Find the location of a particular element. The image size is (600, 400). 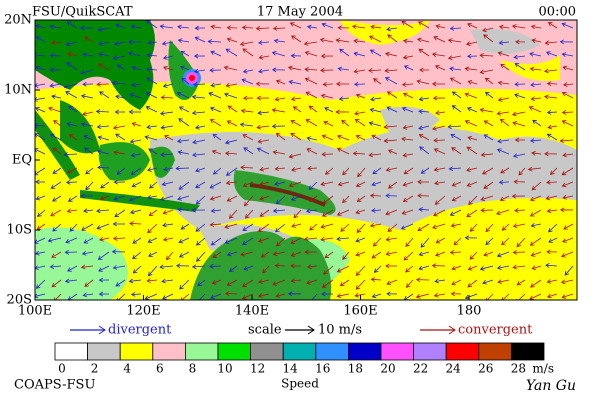

colorbar: 0 2 4 6 8 10 12 14 16 18 20 22 24 26 28 m/s is located at coordinates (304, 359).